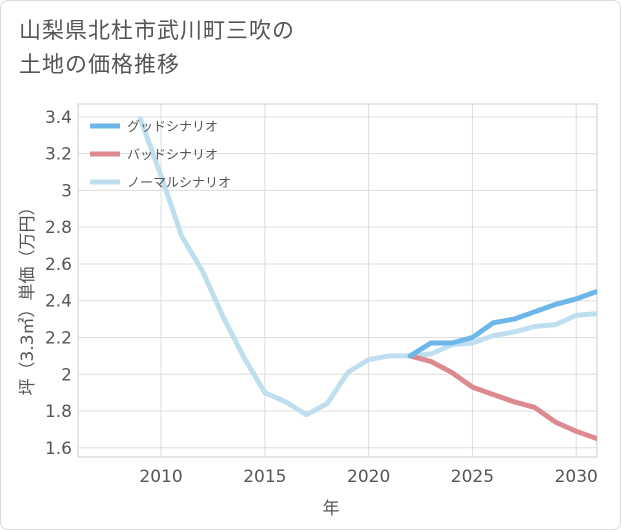 This screenshot has width=621, height=530. What do you see at coordinates (66, 191) in the screenshot?
I see `y-tick-label: 3` at bounding box center [66, 191].